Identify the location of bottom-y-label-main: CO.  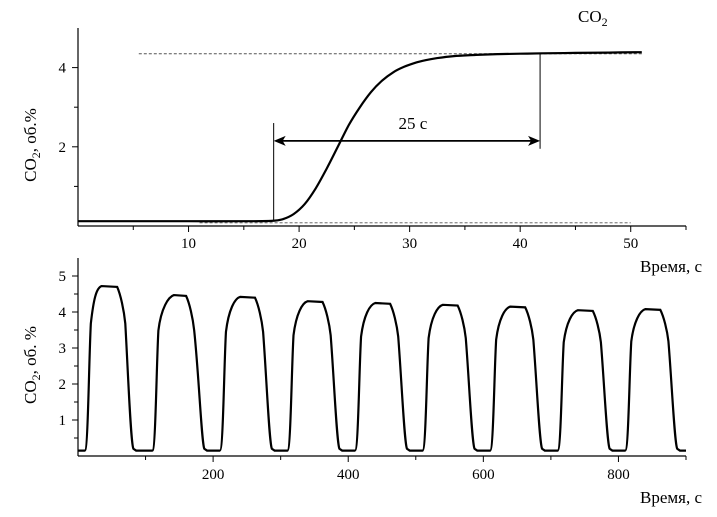
(30, 392).